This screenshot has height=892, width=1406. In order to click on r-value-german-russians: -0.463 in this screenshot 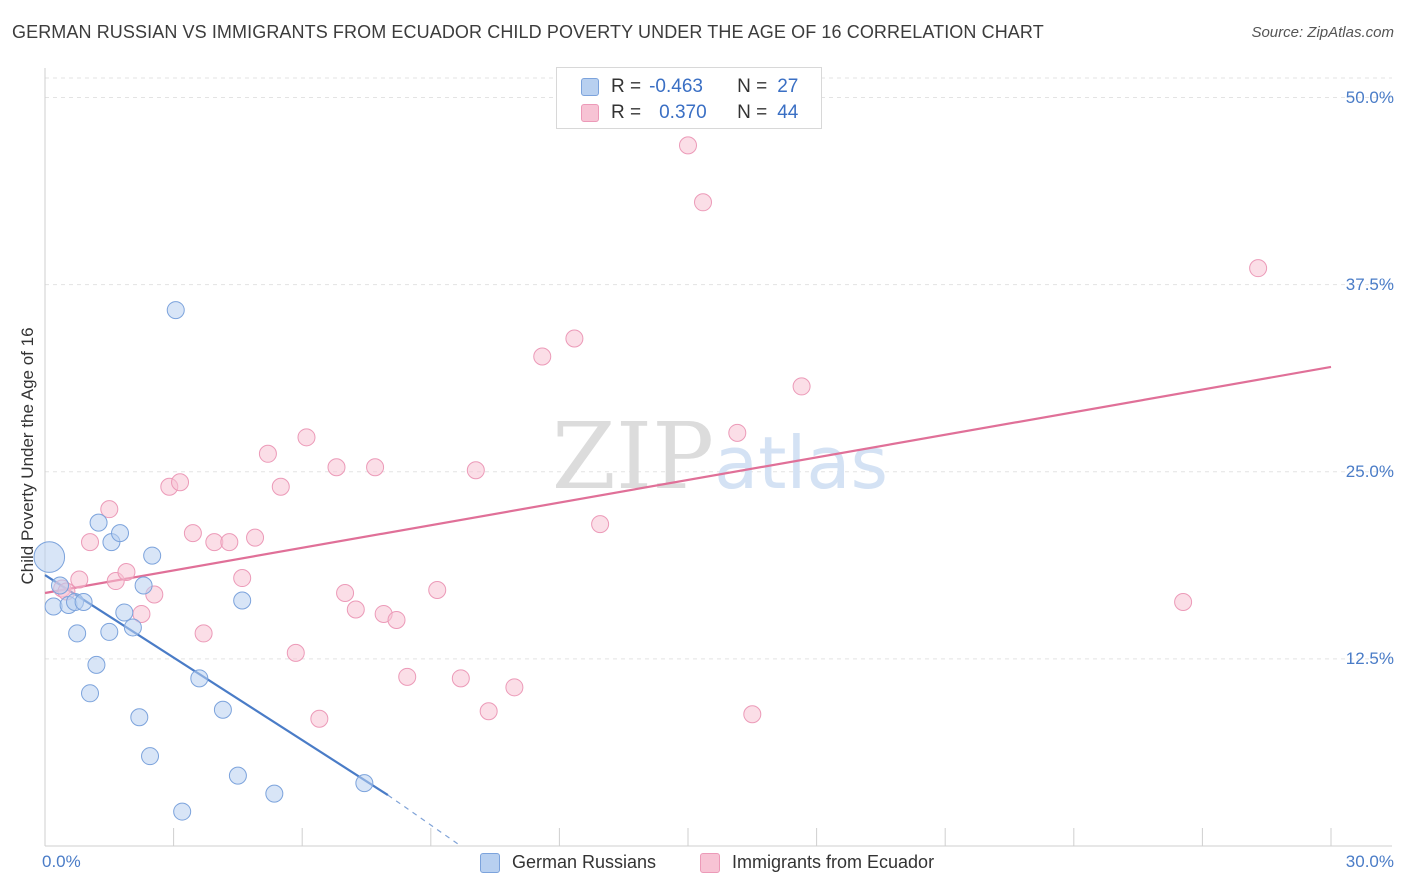, I will do `click(676, 86)`.